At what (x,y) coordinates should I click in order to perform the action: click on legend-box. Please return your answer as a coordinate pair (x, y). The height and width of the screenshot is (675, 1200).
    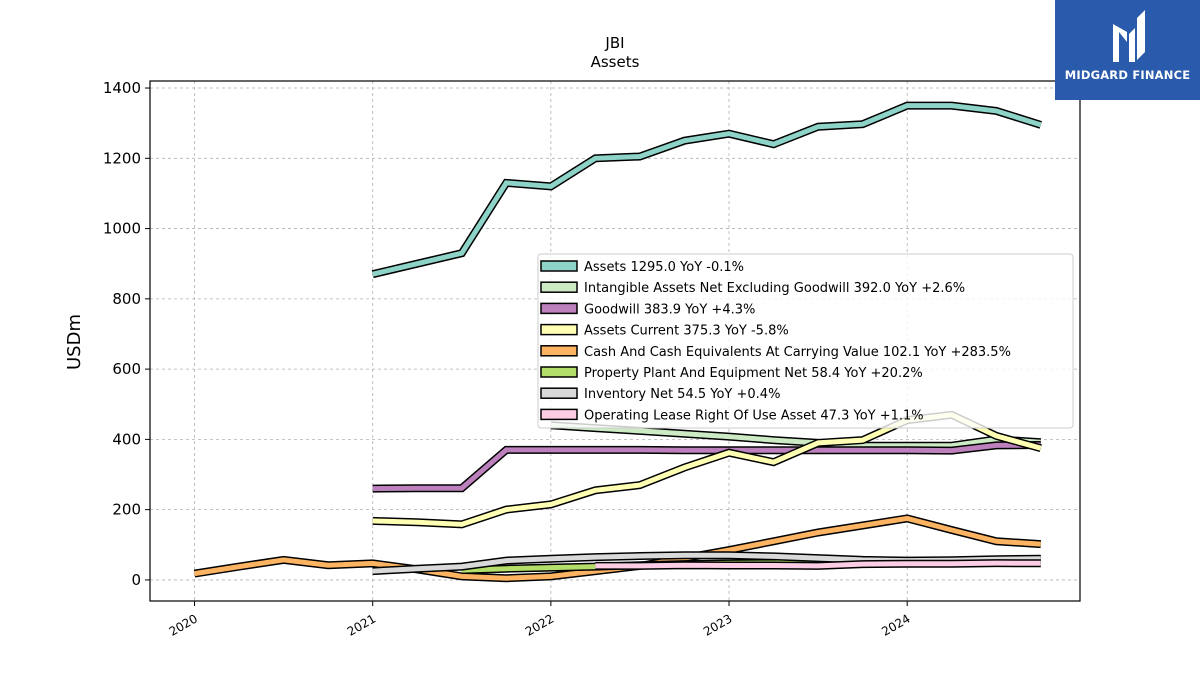
    Looking at the image, I should click on (805, 341).